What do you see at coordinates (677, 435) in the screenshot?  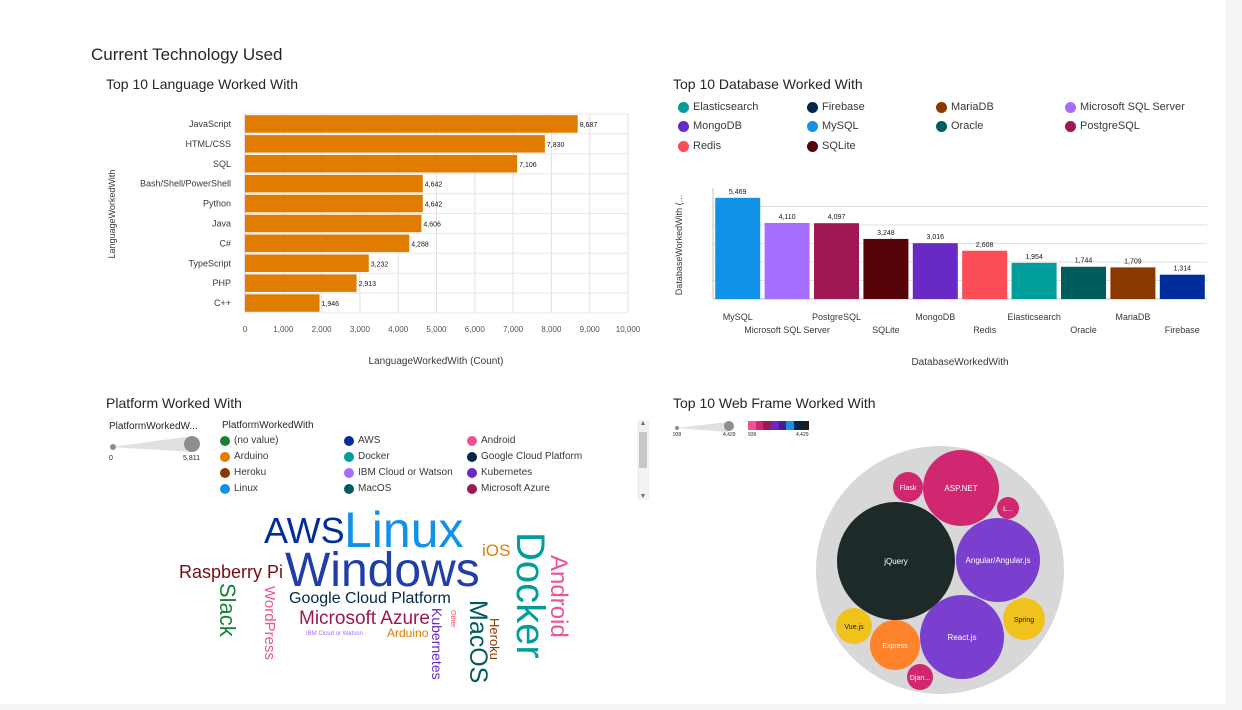 I see `webframe-size-min: 939` at bounding box center [677, 435].